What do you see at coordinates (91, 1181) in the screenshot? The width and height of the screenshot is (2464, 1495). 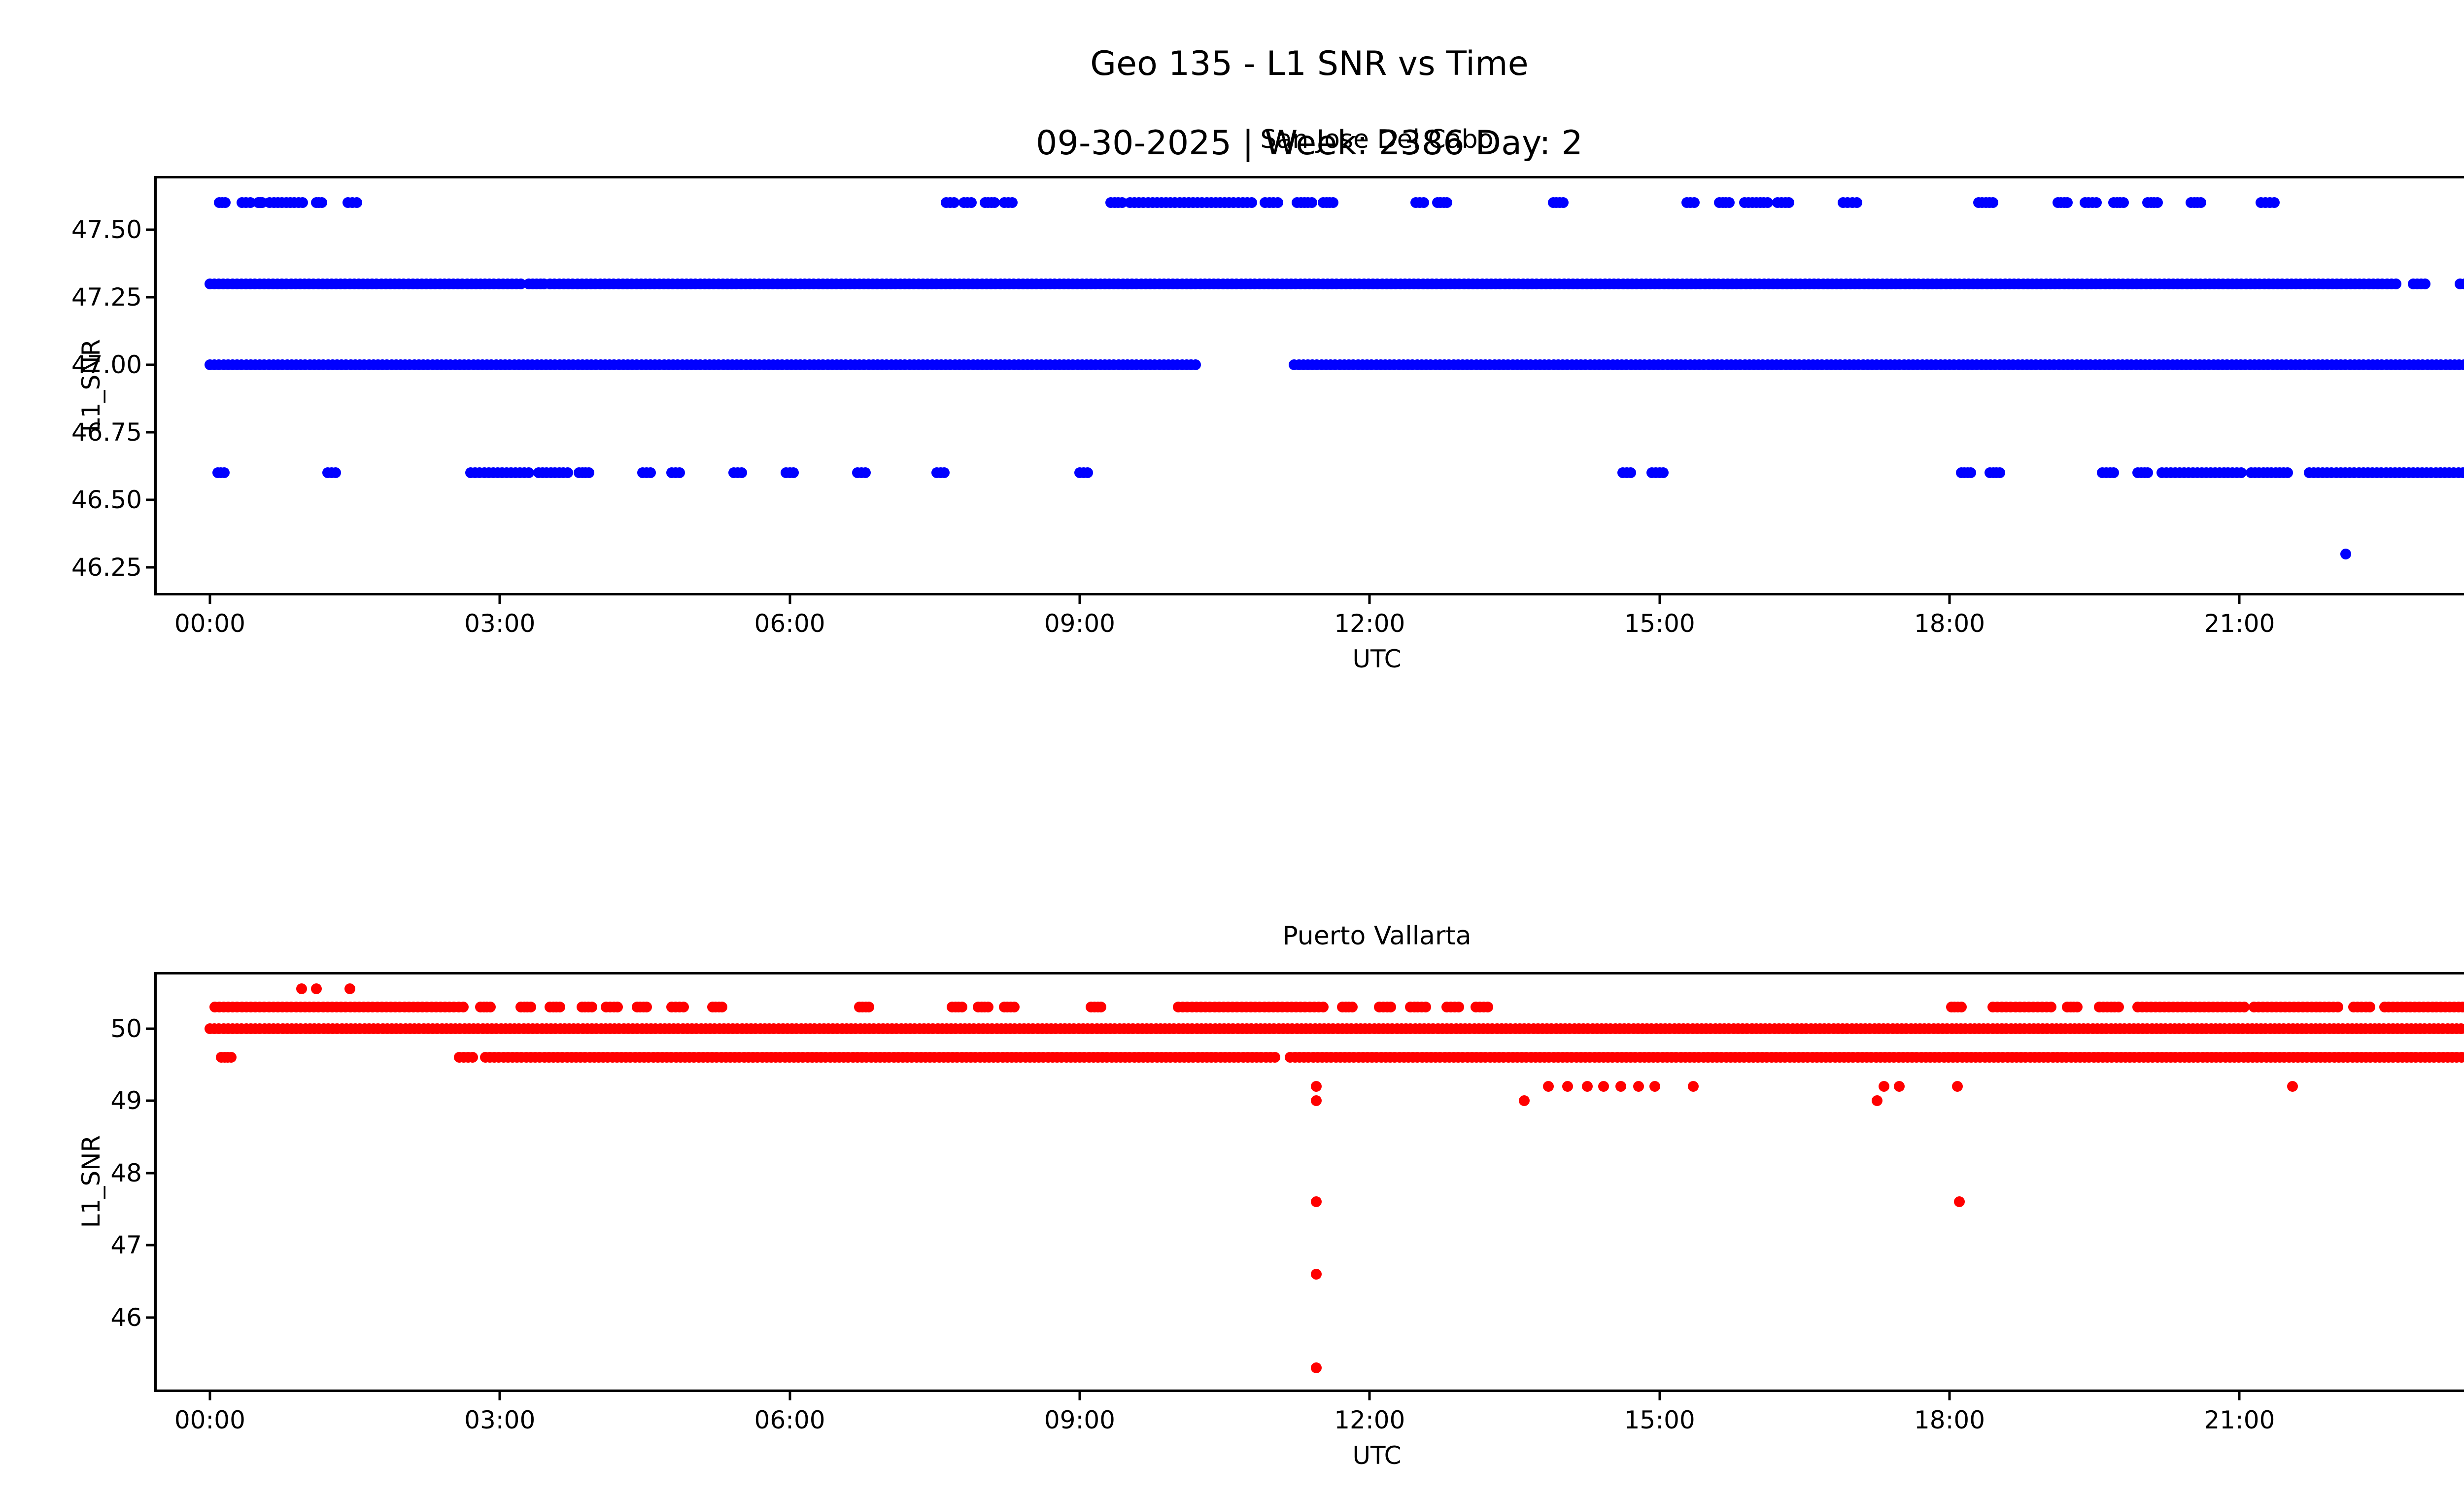 I see `subplot-2-y-axis-label: L1_SNR` at bounding box center [91, 1181].